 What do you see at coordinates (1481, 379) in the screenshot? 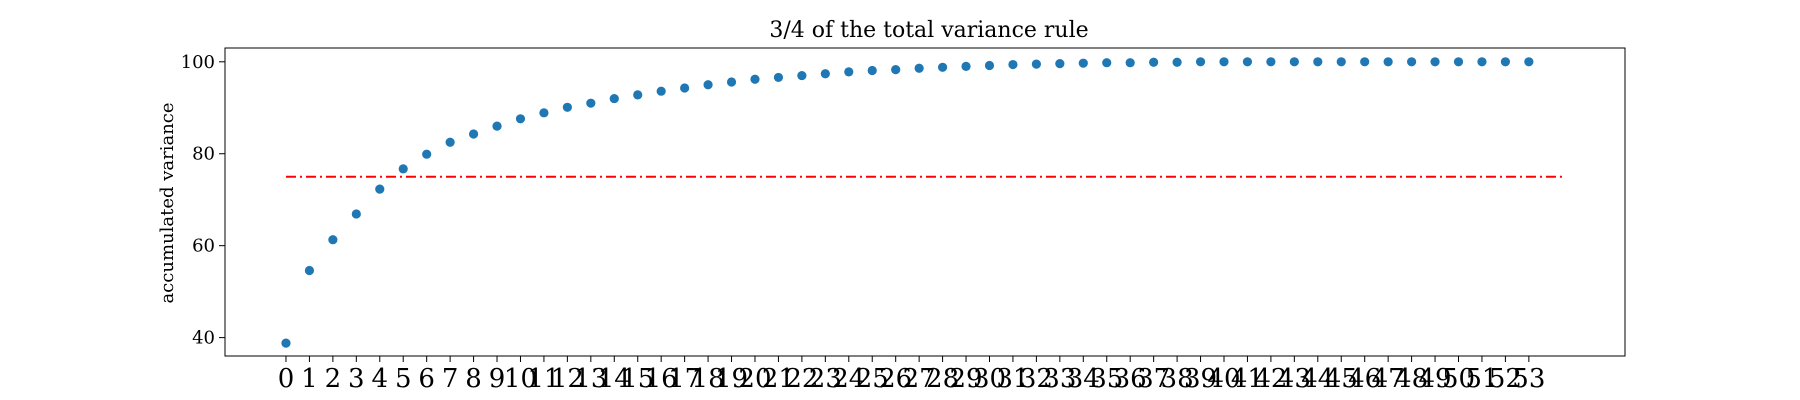
I see `x-tick-label: 51` at bounding box center [1481, 379].